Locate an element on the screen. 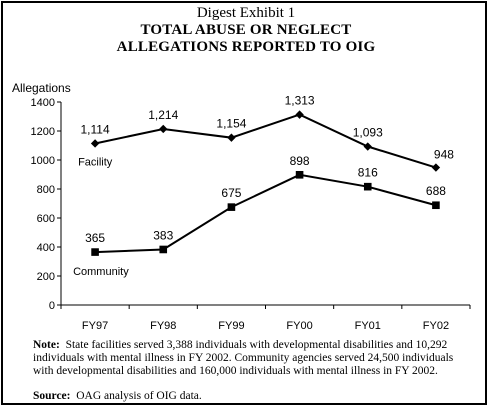 The height and width of the screenshot is (409, 492). facility-line is located at coordinates (265, 141).